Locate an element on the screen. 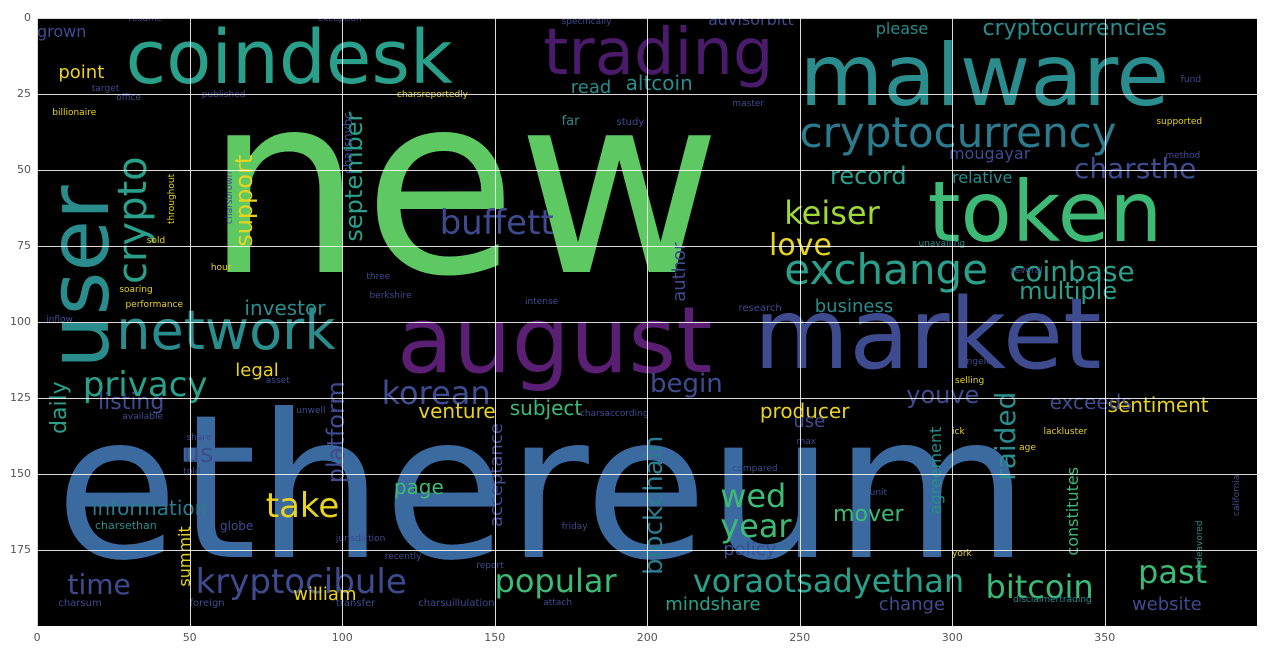  word-83: charsethan is located at coordinates (125, 525).